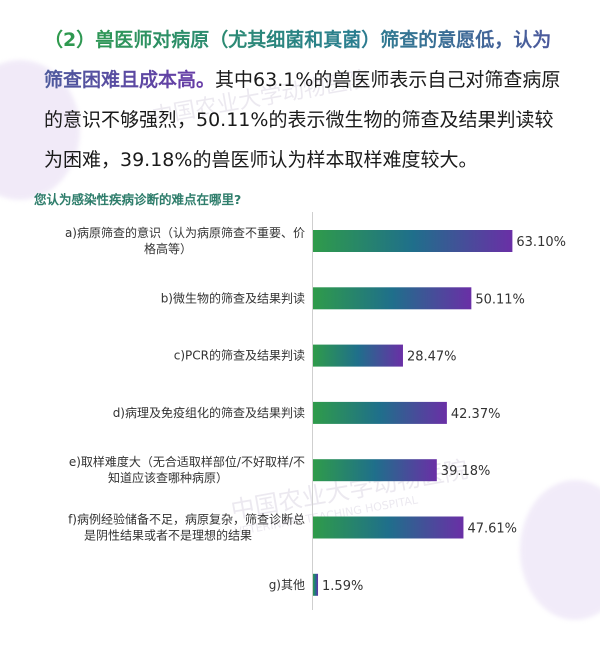  Describe the element at coordinates (233, 297) in the screenshot. I see `category-label-1-0: b)微生物的筛查及结果判读` at that location.